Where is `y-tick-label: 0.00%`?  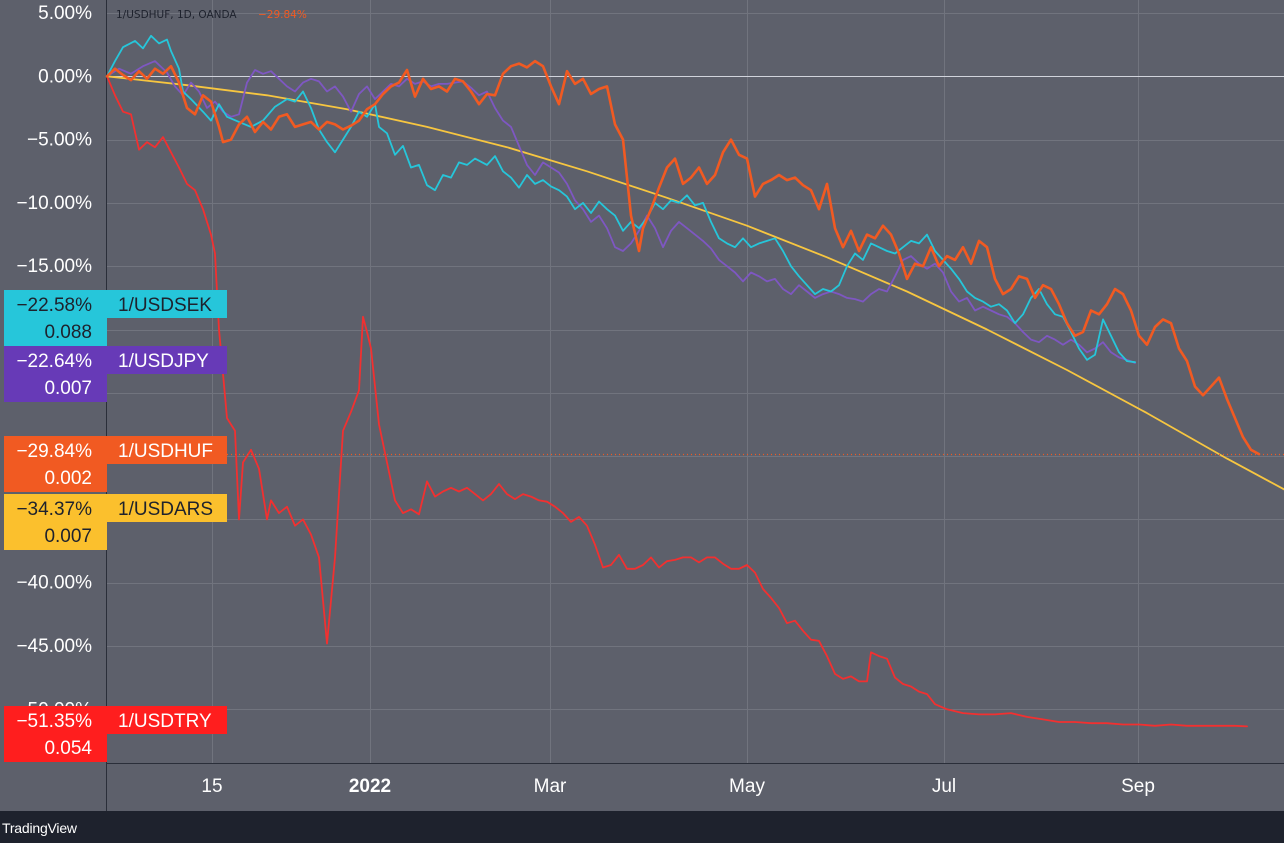 y-tick-label: 0.00% is located at coordinates (65, 76).